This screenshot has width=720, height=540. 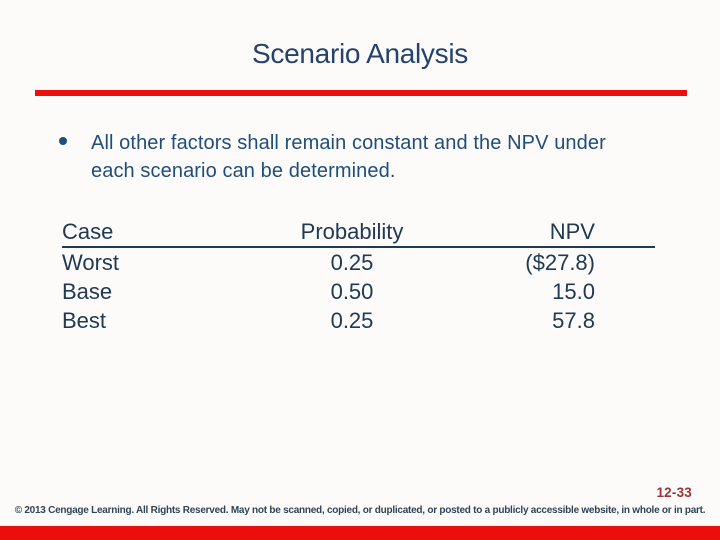 I want to click on header-probability: Probability, so click(x=352, y=231).